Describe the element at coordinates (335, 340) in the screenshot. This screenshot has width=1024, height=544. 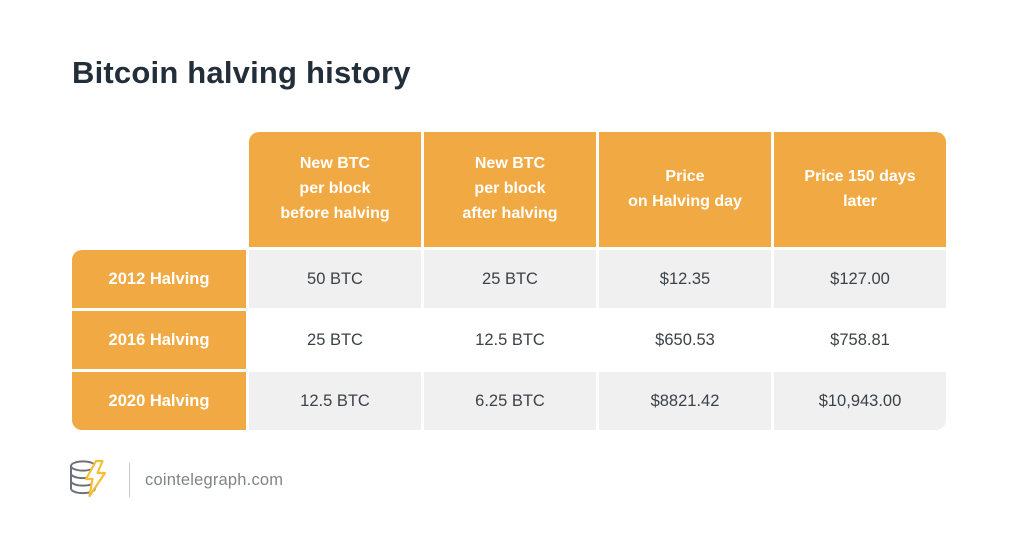
I see `cell-2016-before: 25 BTC` at that location.